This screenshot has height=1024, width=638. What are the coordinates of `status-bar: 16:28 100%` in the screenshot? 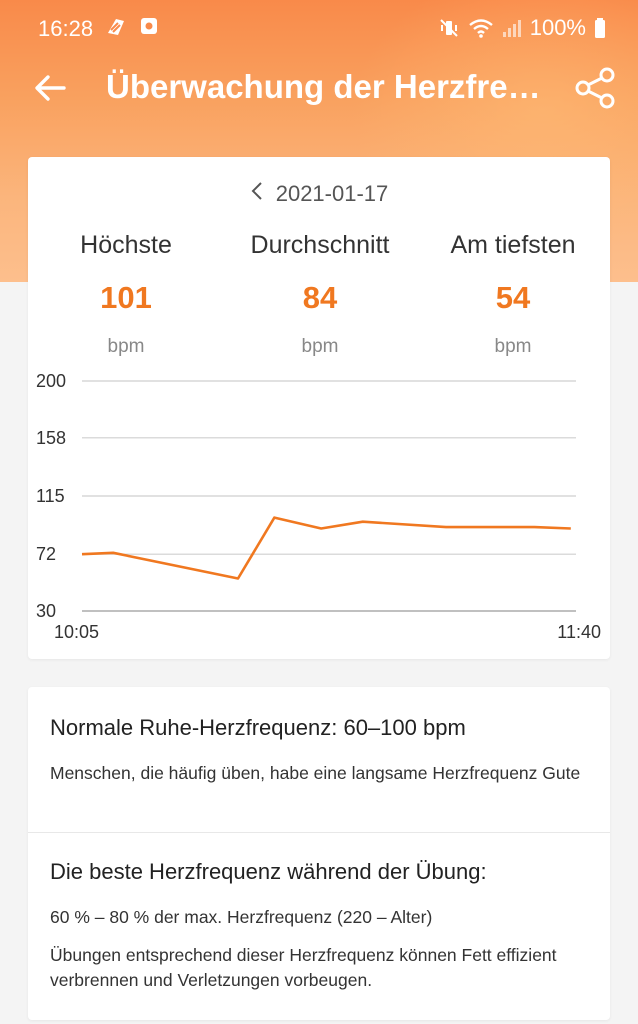 It's located at (319, 28).